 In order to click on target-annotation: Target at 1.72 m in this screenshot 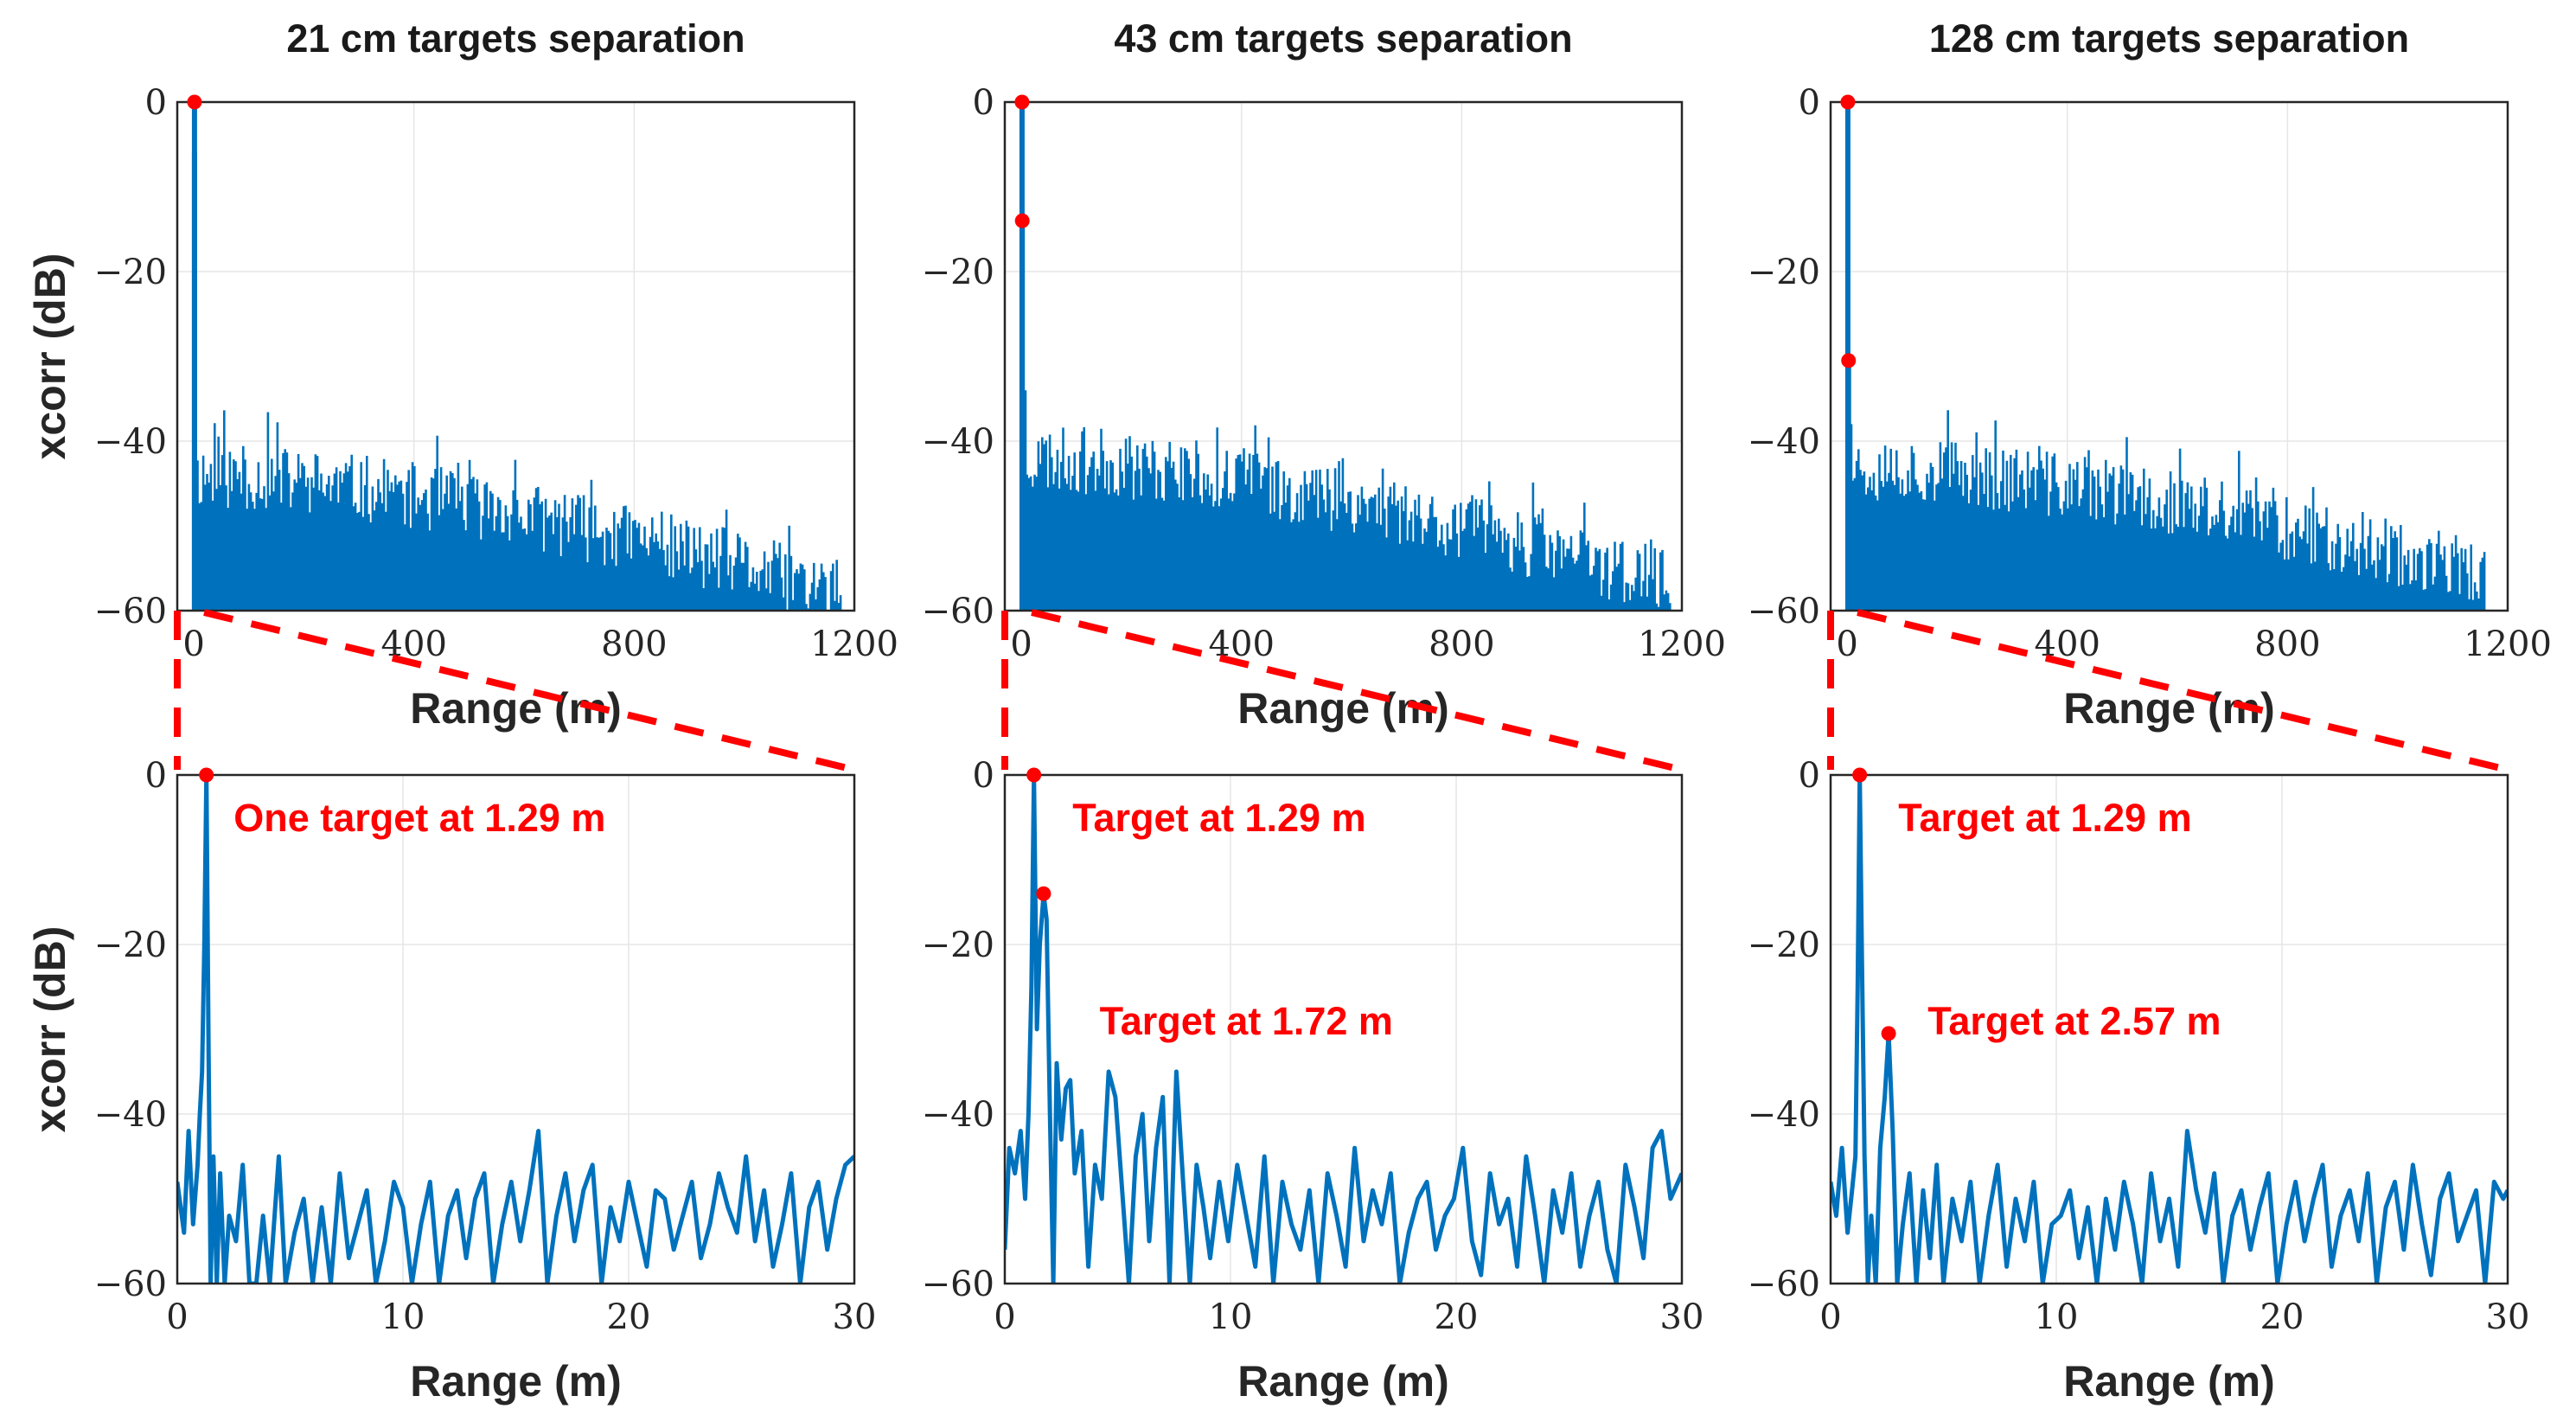, I will do `click(1246, 1021)`.